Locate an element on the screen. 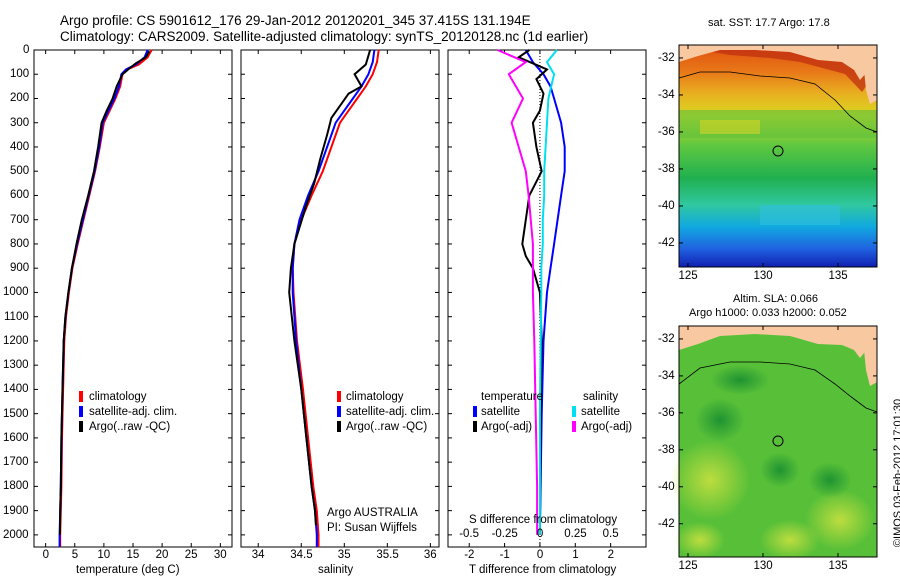 Image resolution: width=900 pixels, height=580 pixels. depth-tick-label: 500 is located at coordinates (20, 171).